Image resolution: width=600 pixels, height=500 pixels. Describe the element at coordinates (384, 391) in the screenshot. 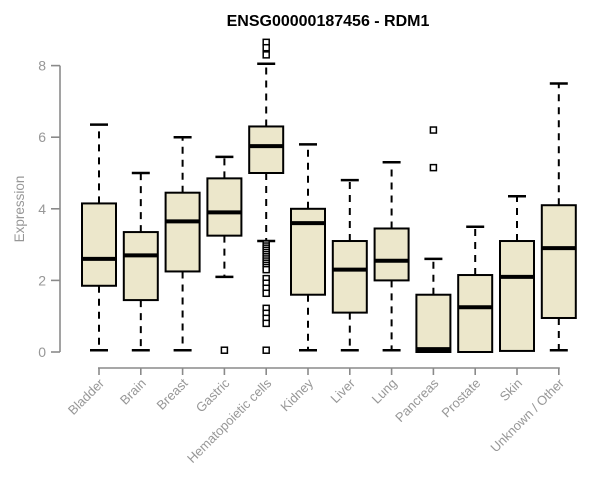

I see `x-category-label: Lung` at that location.